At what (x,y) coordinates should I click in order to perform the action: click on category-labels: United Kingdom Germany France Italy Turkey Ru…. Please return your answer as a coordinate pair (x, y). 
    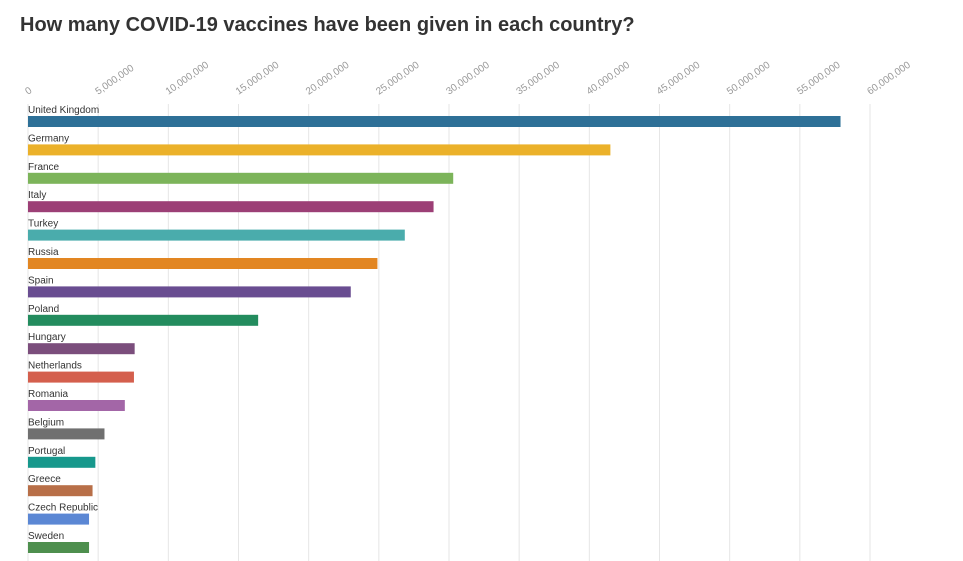
    Looking at the image, I should click on (63, 323).